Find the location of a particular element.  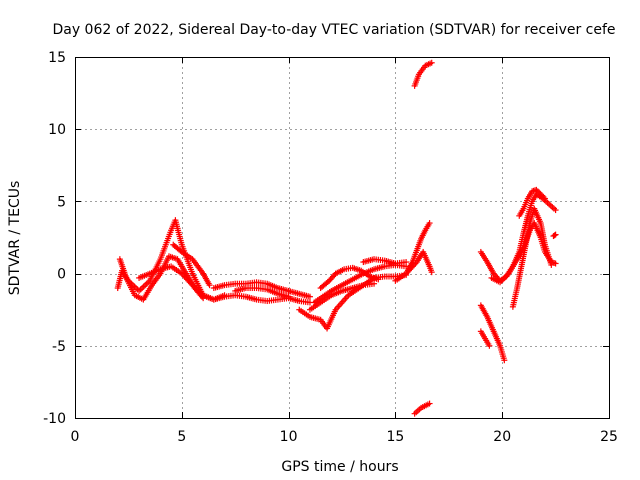

x-tick-label: 10 is located at coordinates (289, 437).